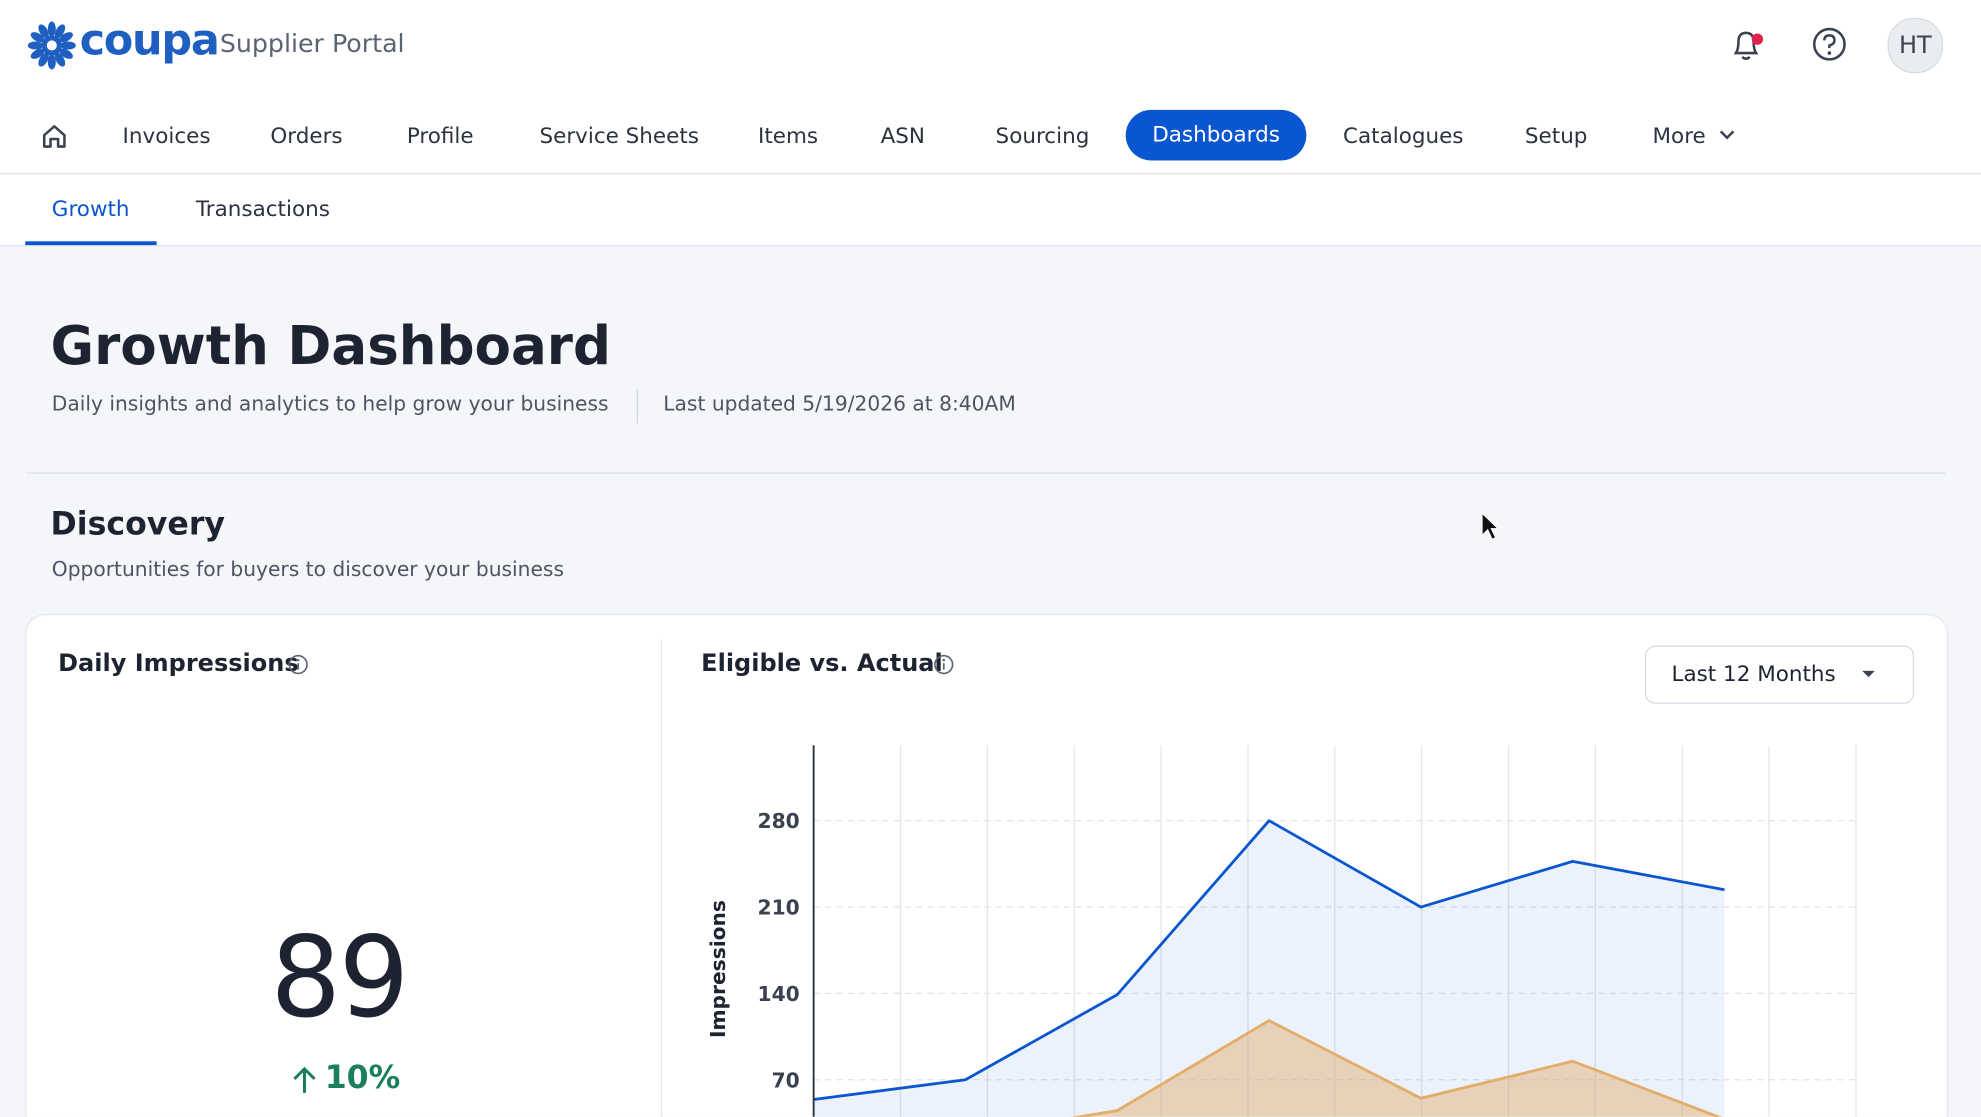 The image size is (1981, 1117). I want to click on nav-item: Profile, so click(440, 136).